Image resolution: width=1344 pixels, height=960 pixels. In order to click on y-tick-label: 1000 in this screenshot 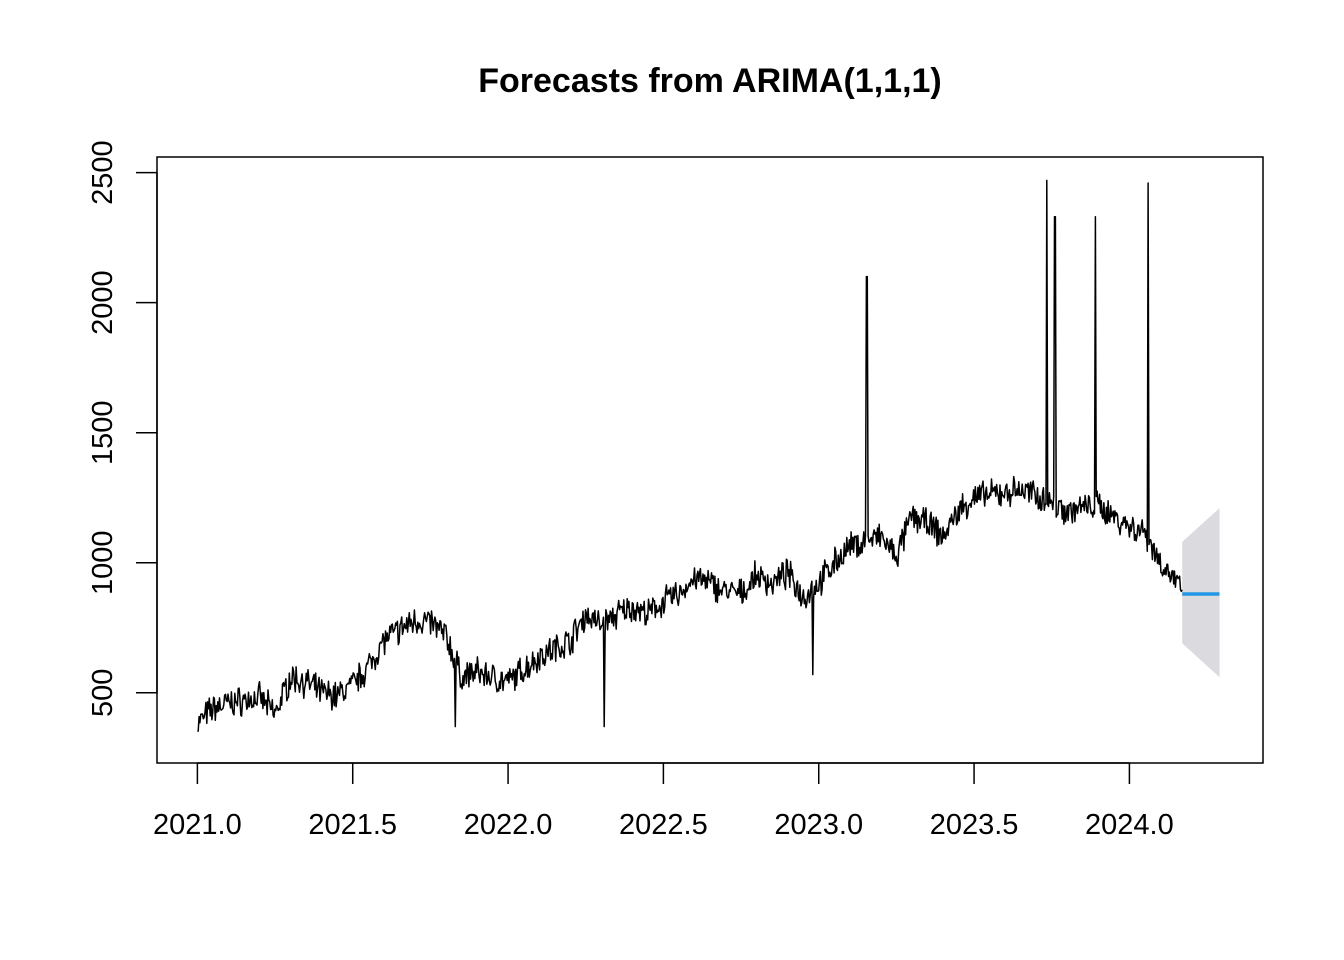, I will do `click(103, 562)`.